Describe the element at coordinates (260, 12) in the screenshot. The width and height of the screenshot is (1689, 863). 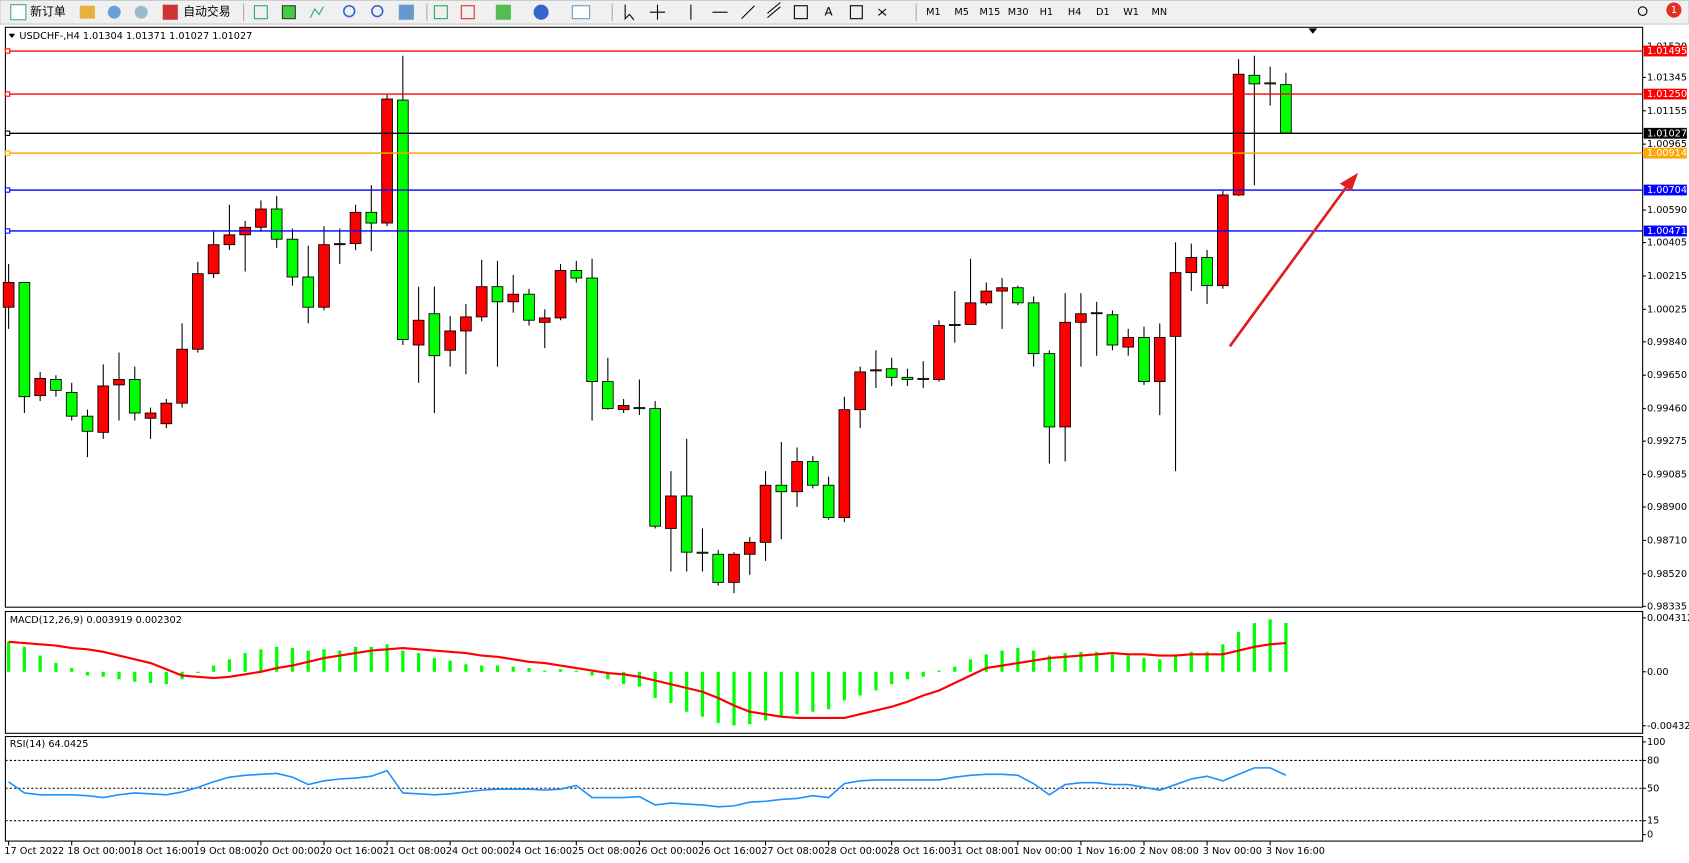
I see `bar-chart-icon` at that location.